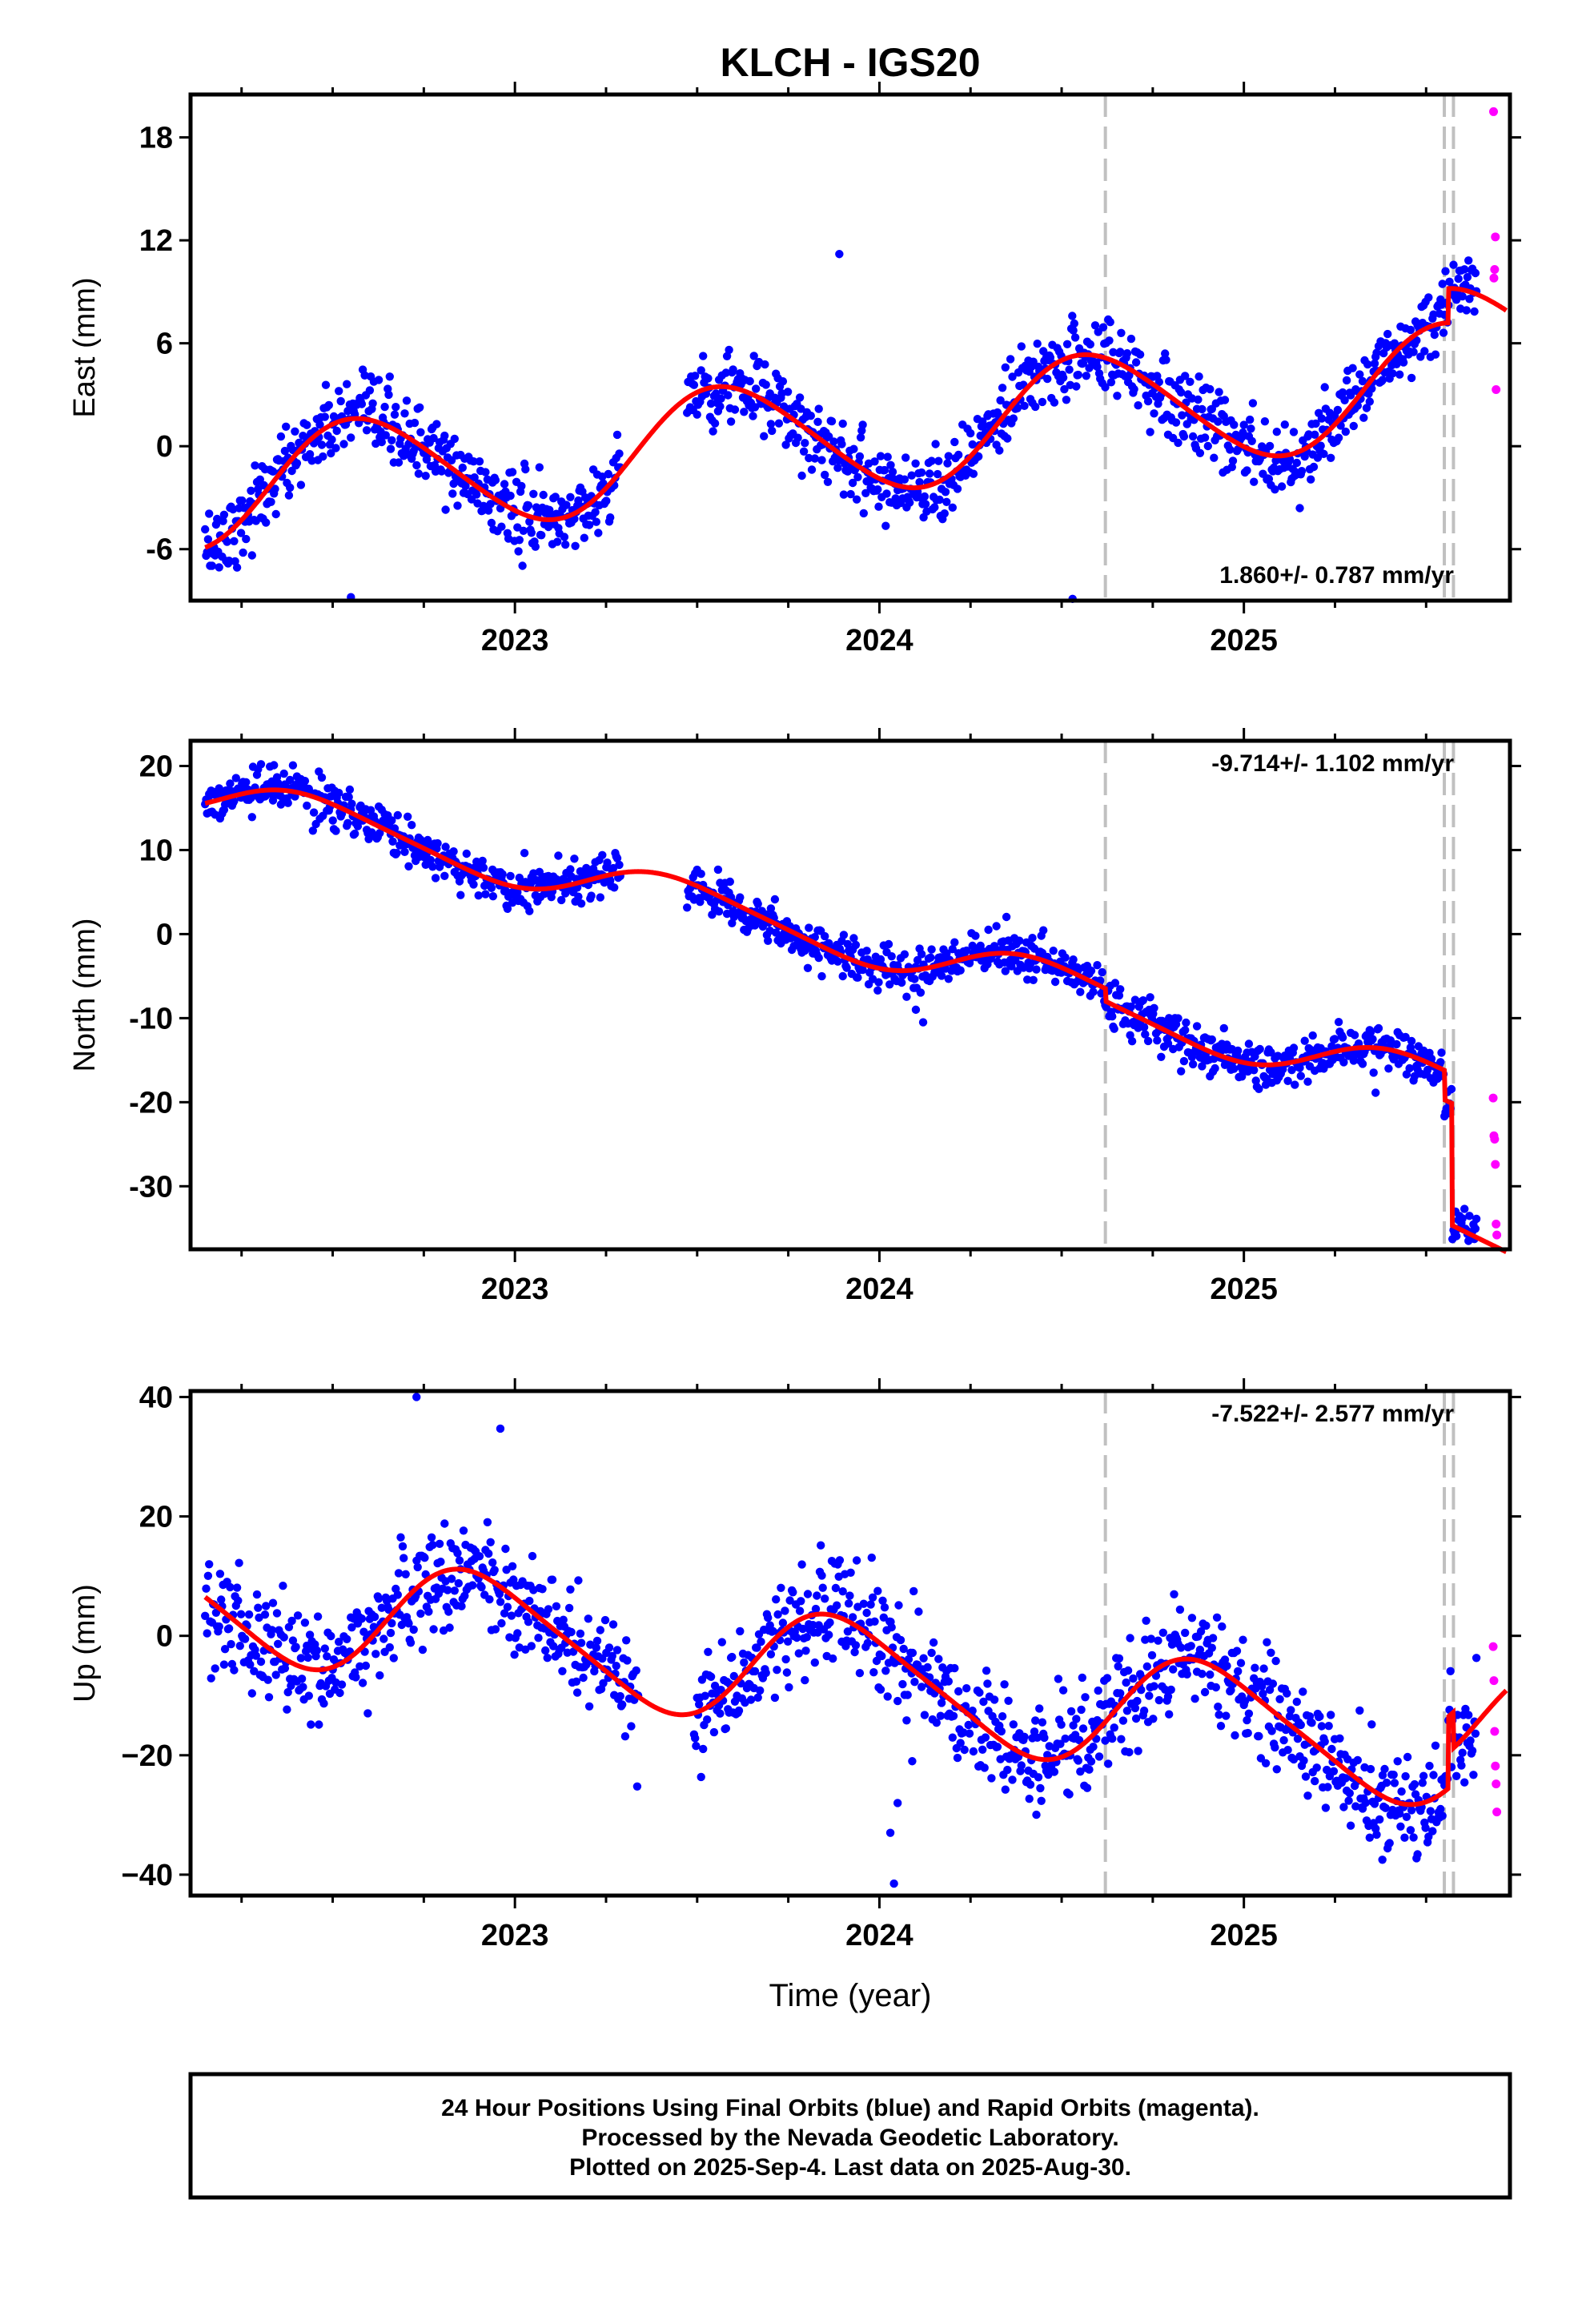 The height and width of the screenshot is (2324, 1582). What do you see at coordinates (156, 766) in the screenshot?
I see `y-tick-label: 20` at bounding box center [156, 766].